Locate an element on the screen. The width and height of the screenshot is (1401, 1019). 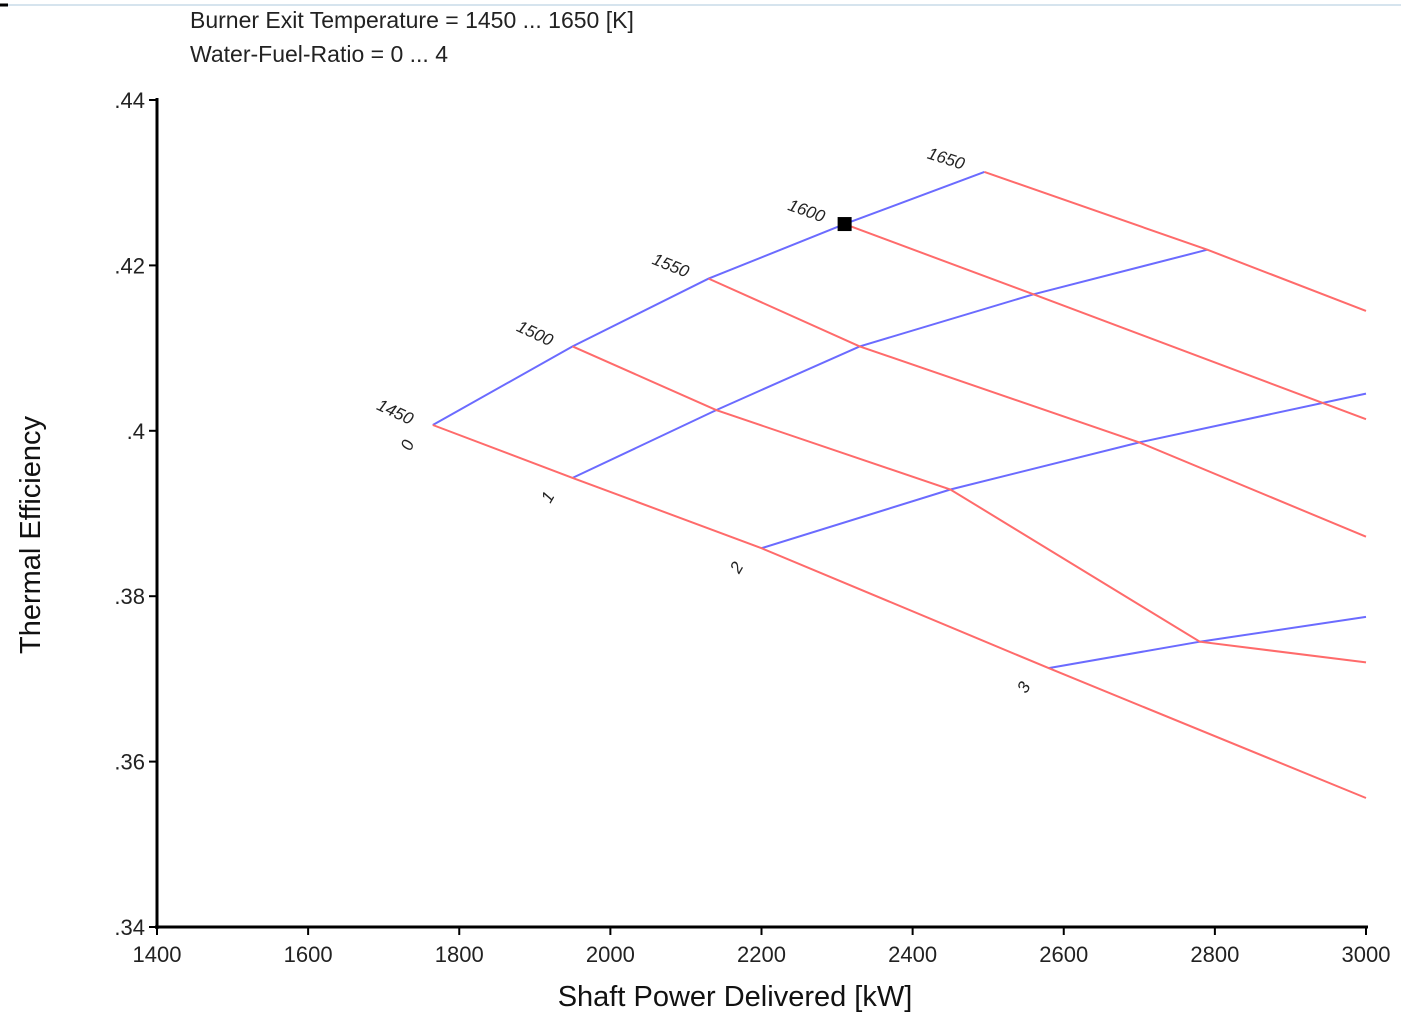
y-tick-label: .4 is located at coordinates (136, 431).